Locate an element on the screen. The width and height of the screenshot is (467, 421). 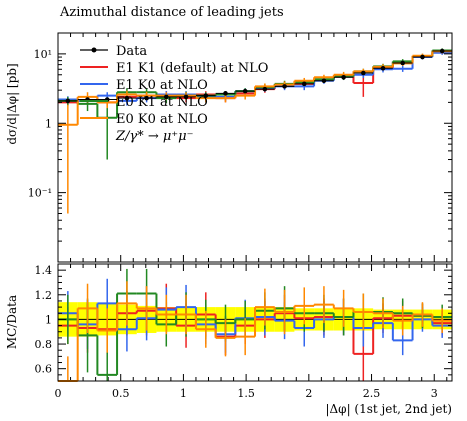
legend-label: E1 K1 (default) at NLO is located at coordinates (192, 68).